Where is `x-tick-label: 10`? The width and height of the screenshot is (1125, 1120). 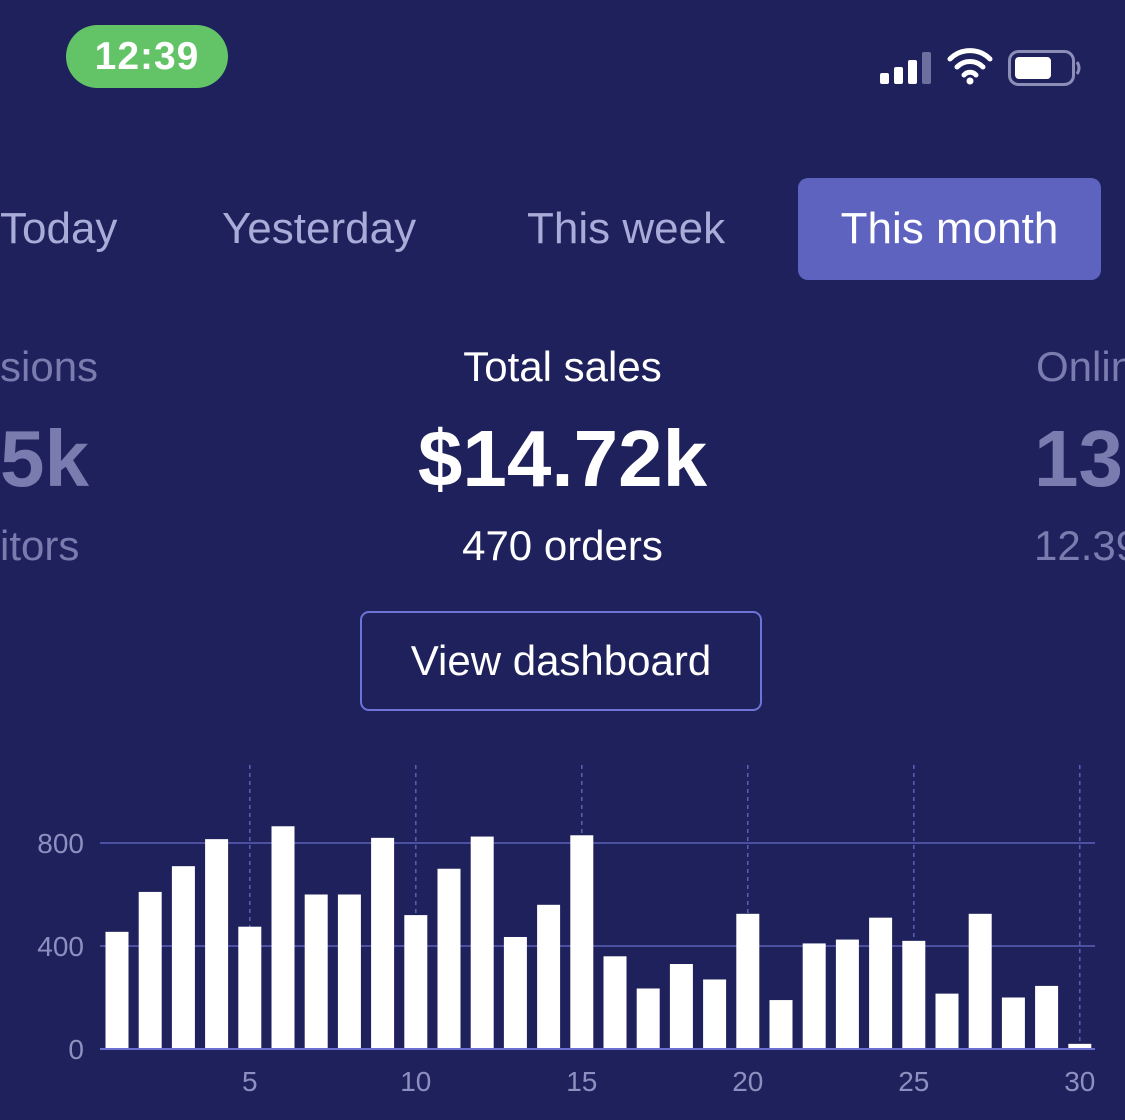
x-tick-label: 10 is located at coordinates (415, 1081).